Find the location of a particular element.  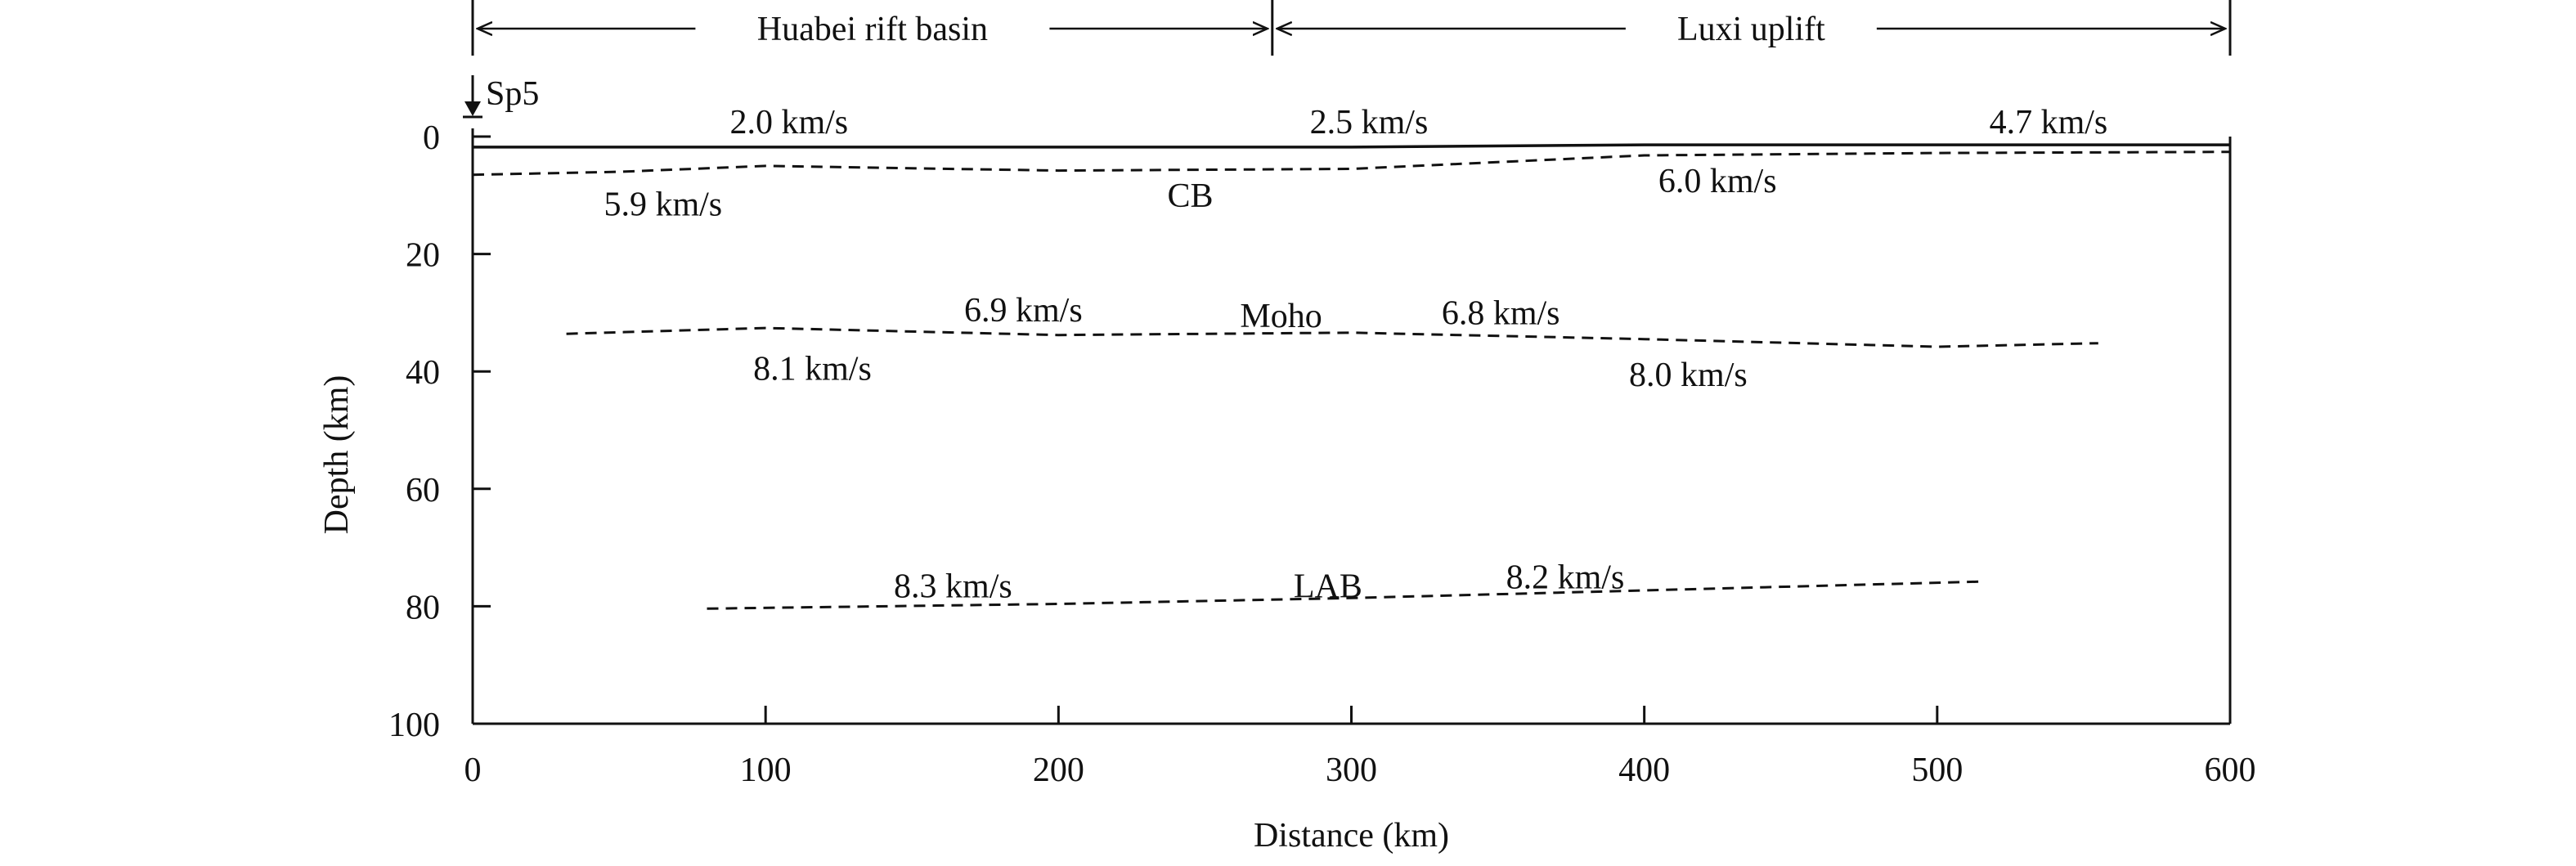

interface-line-cb is located at coordinates (1351, 163).